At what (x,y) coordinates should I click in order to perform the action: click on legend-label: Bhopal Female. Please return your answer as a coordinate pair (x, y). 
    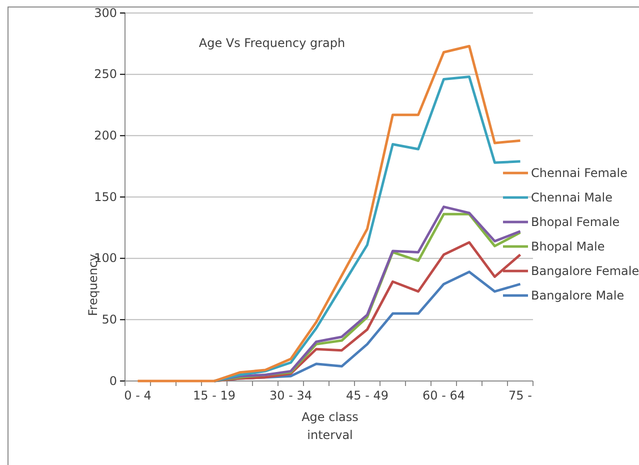
    Looking at the image, I should click on (575, 222).